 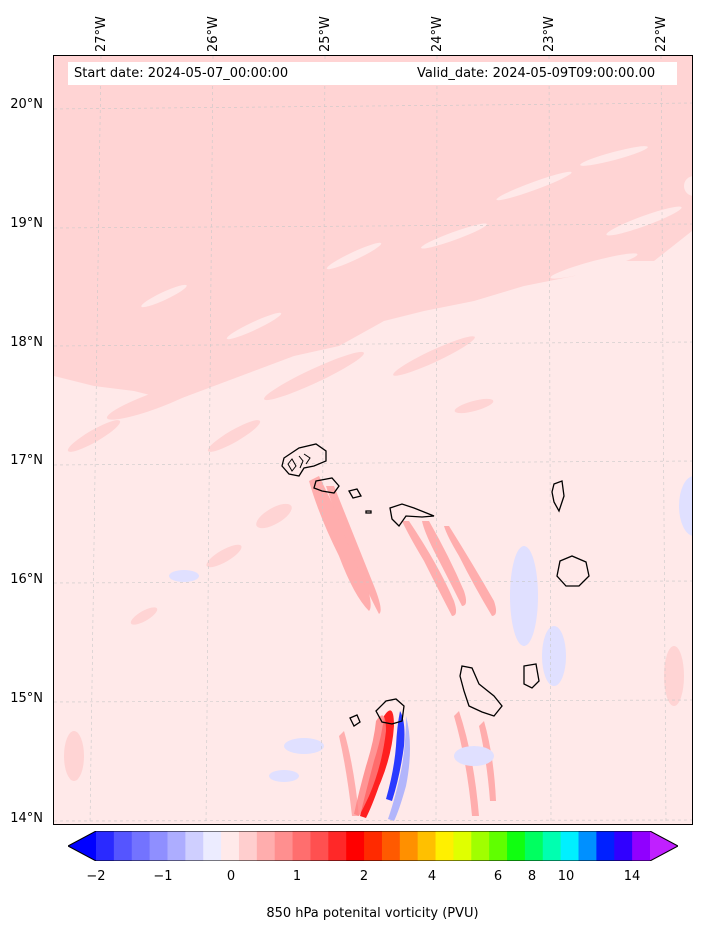 What do you see at coordinates (661, 34) in the screenshot?
I see `lon-label-22w: 22°W` at bounding box center [661, 34].